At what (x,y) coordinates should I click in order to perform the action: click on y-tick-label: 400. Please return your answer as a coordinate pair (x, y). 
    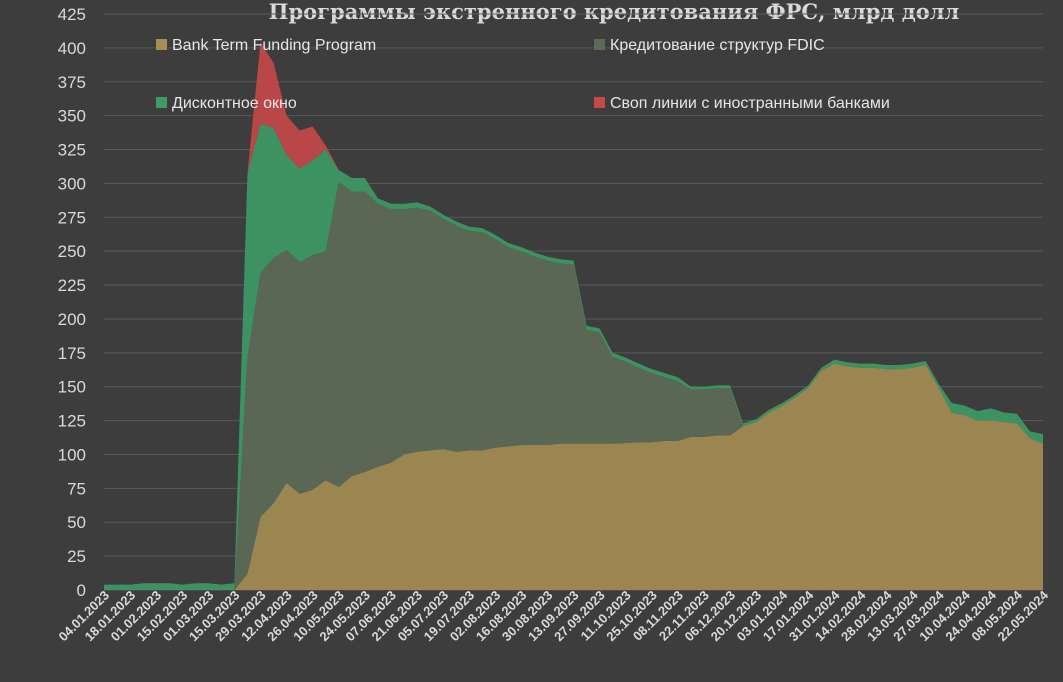
    Looking at the image, I should click on (72, 48).